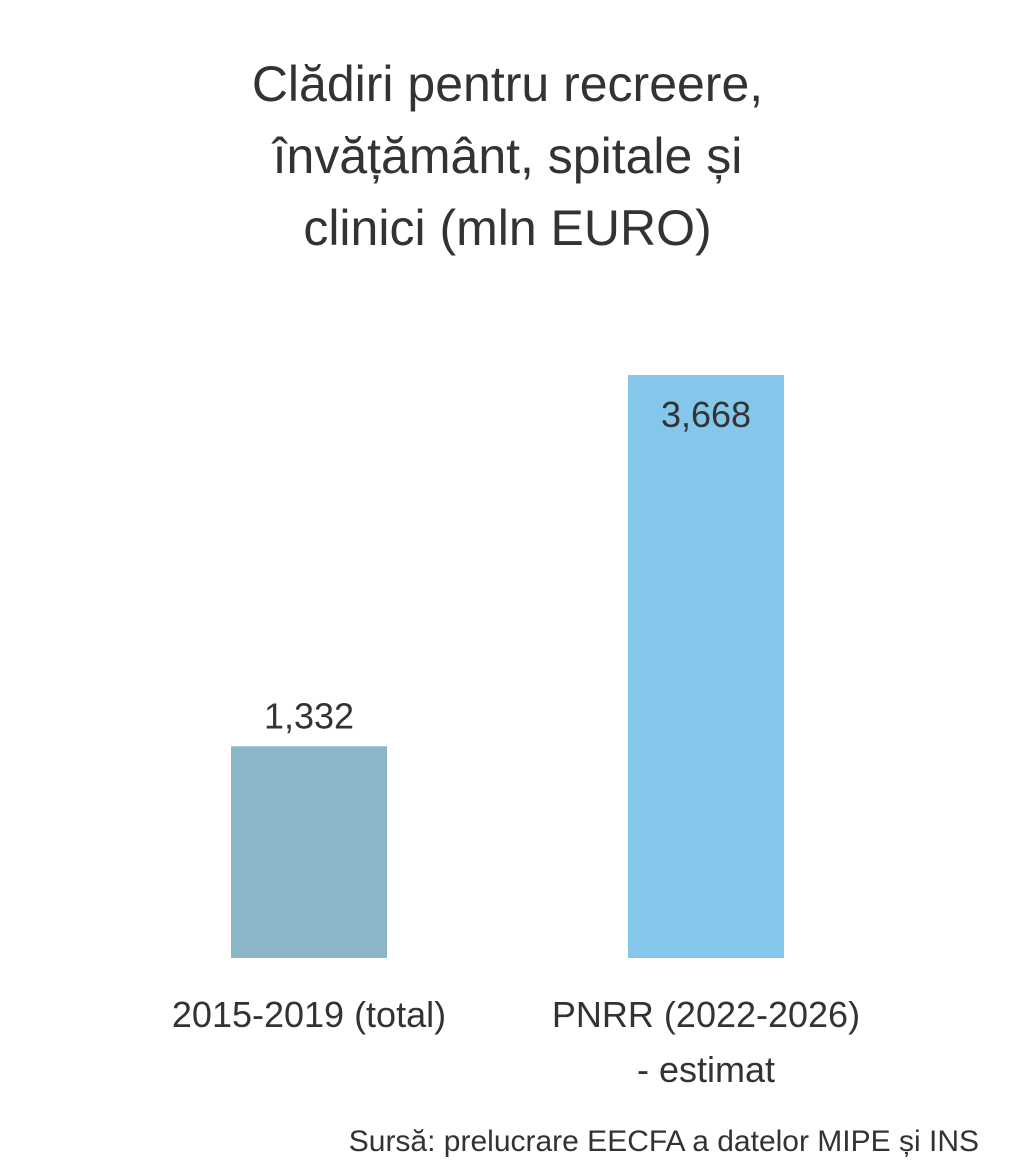 The image size is (1015, 1171). What do you see at coordinates (706, 1014) in the screenshot?
I see `x-tick-label-2-line-1: PNRR (2022-2026)` at bounding box center [706, 1014].